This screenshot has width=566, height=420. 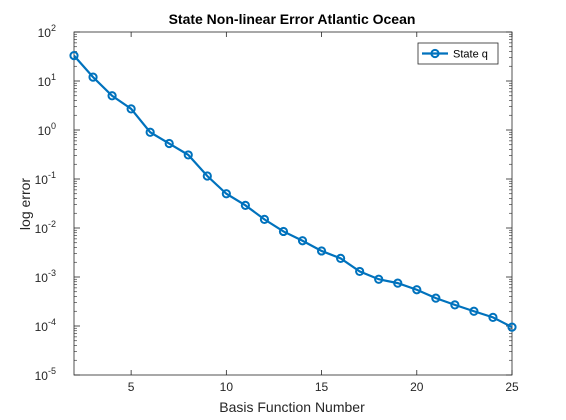 I want to click on legend-marker, so click(x=435, y=53).